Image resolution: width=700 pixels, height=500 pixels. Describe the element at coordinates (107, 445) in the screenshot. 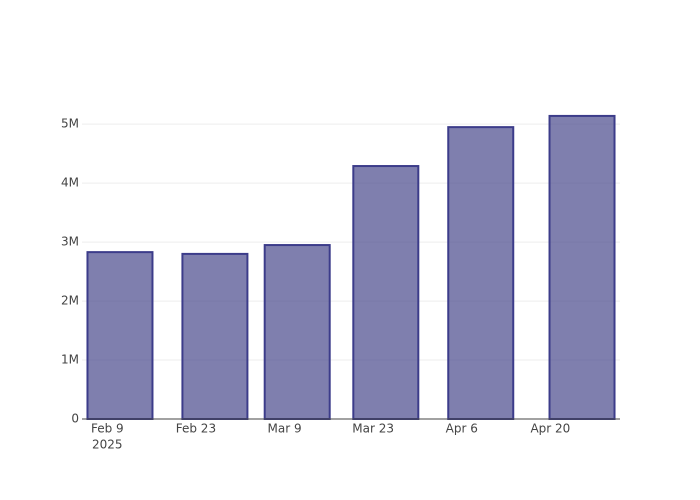

I see `x-year-label: 2025` at that location.